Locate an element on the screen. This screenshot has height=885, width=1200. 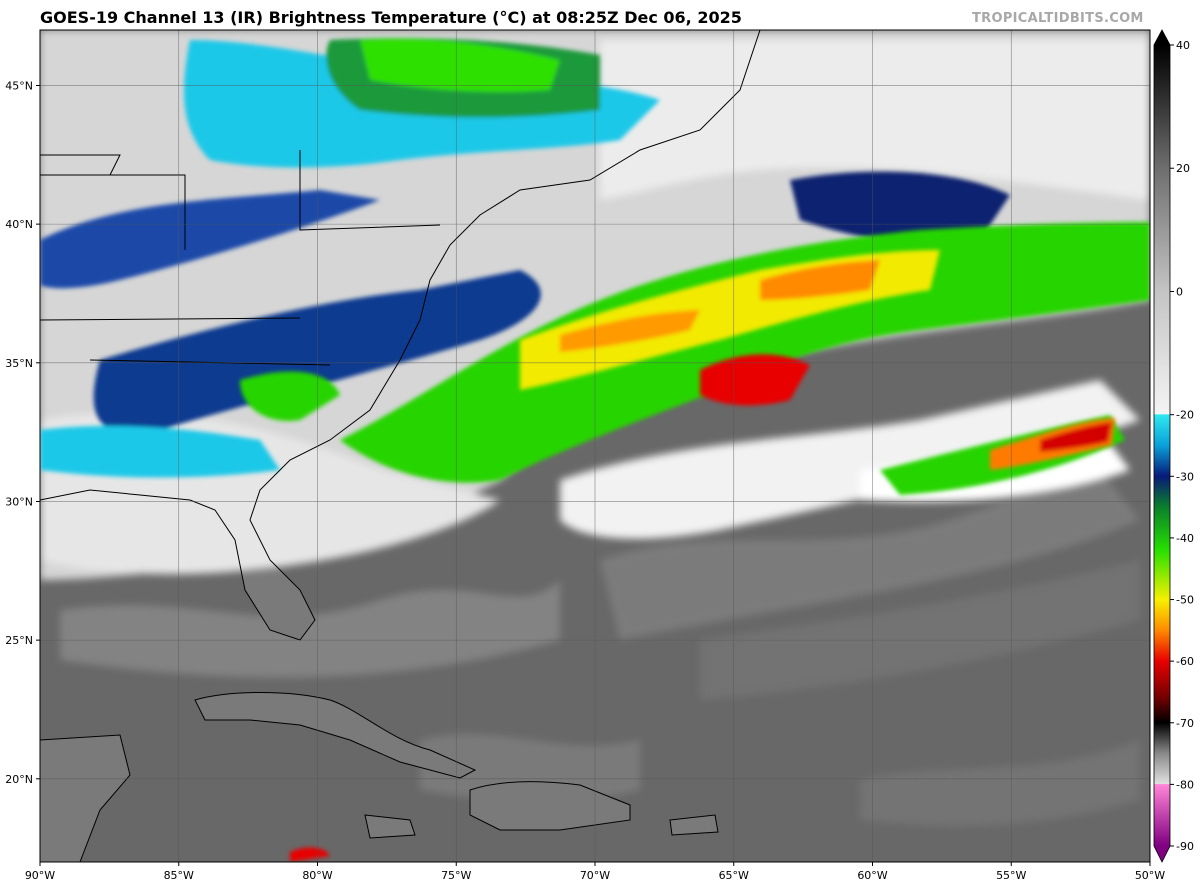
colorbar-ticks: 40 20 0 -20 -30 -40 -50 -60 -70 -80 -90 is located at coordinates (1182, 446).